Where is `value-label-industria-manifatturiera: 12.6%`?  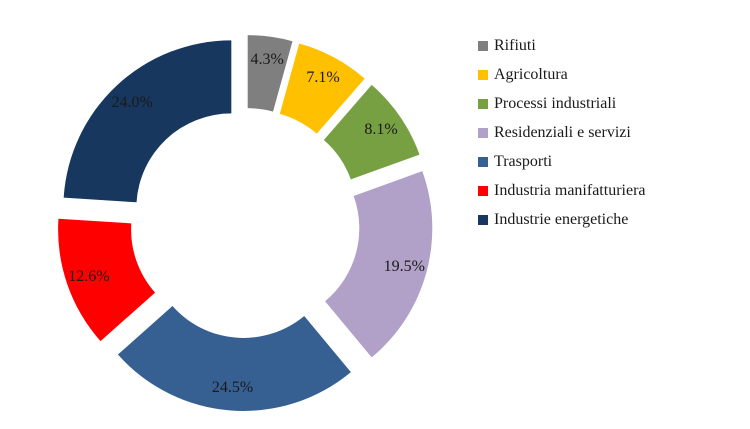
value-label-industria-manifatturiera: 12.6% is located at coordinates (88, 276).